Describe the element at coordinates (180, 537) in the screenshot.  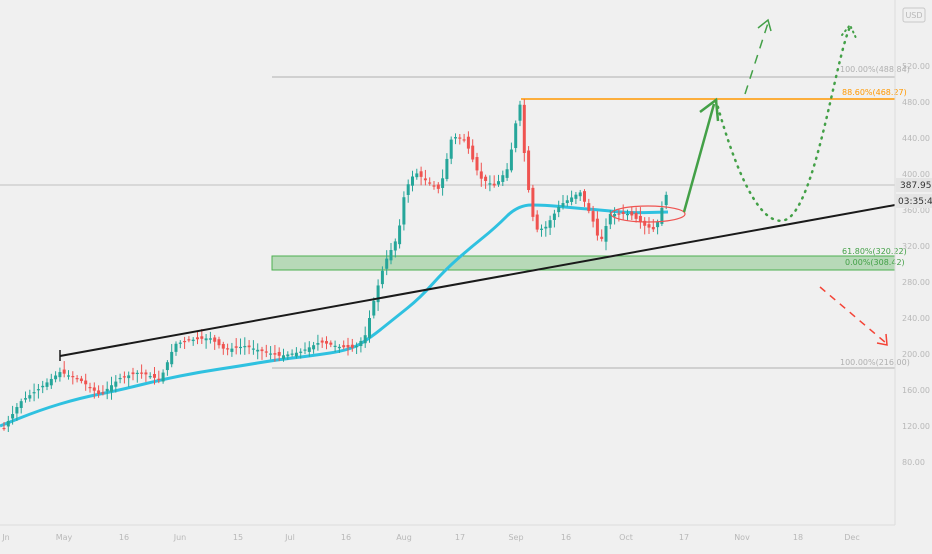
I see `time-tick-label: Jun` at that location.